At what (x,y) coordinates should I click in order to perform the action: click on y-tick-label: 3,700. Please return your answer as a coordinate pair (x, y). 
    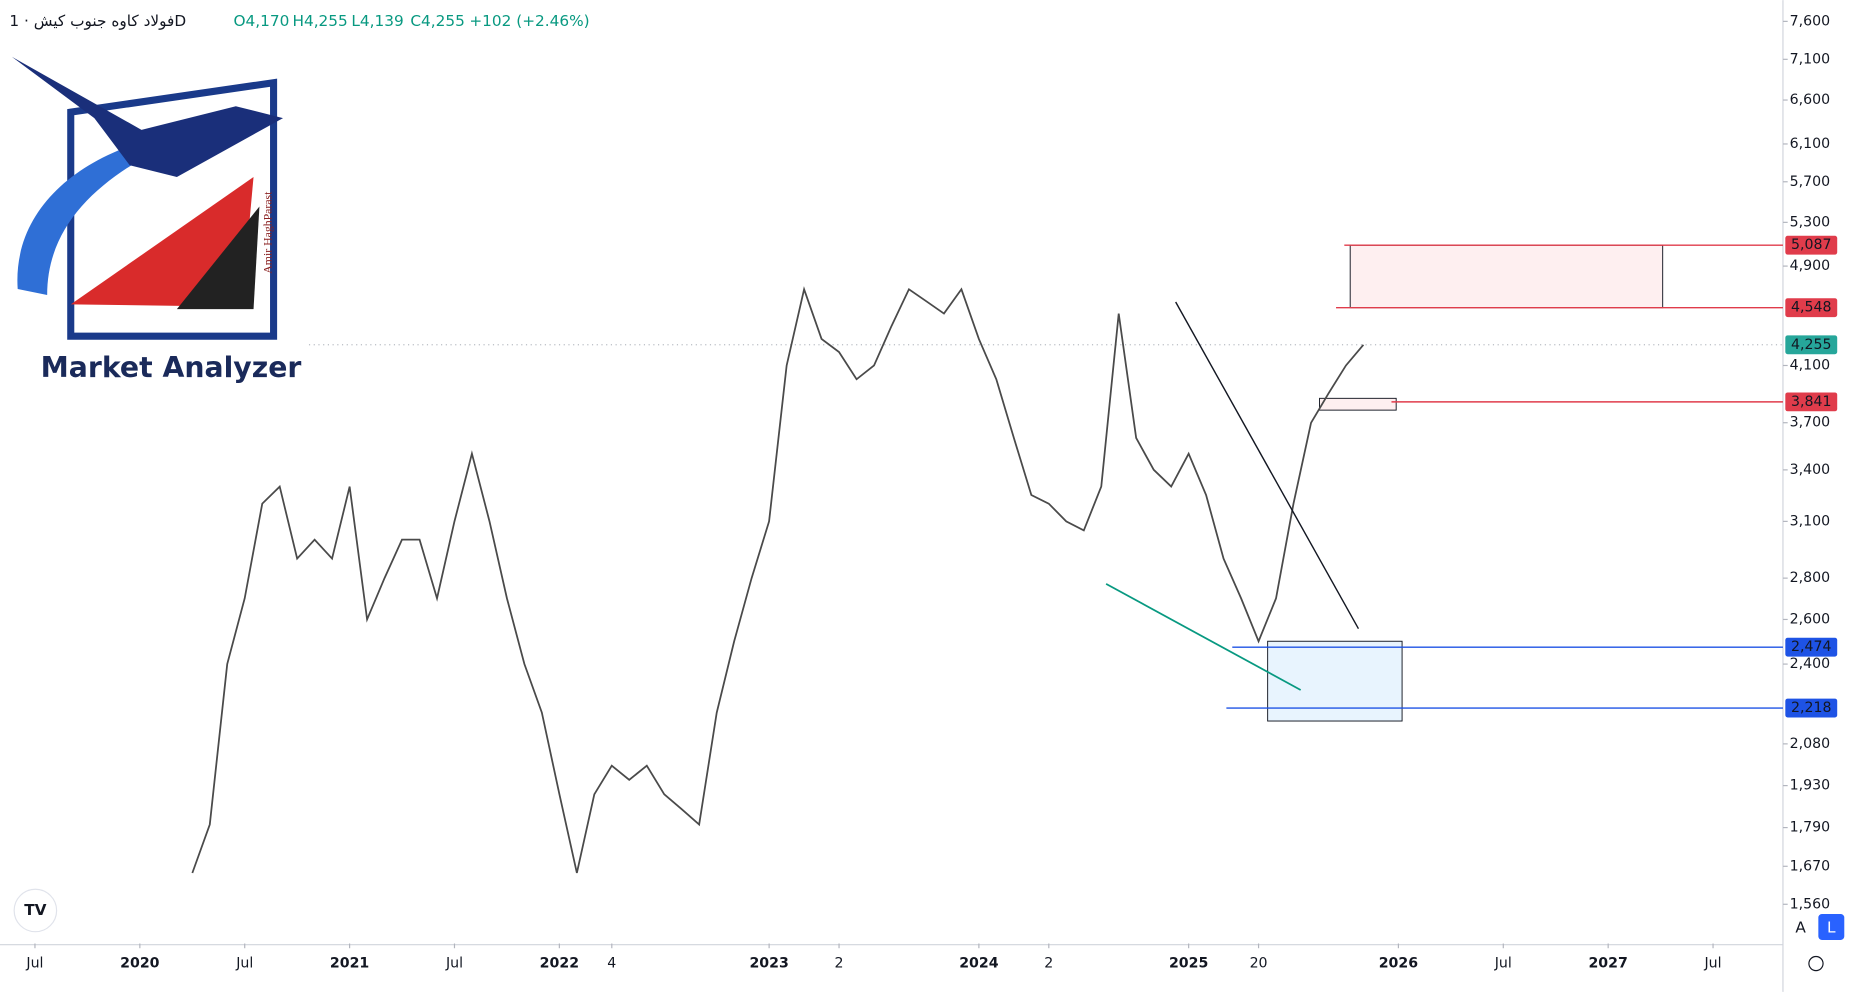
    Looking at the image, I should click on (1810, 423).